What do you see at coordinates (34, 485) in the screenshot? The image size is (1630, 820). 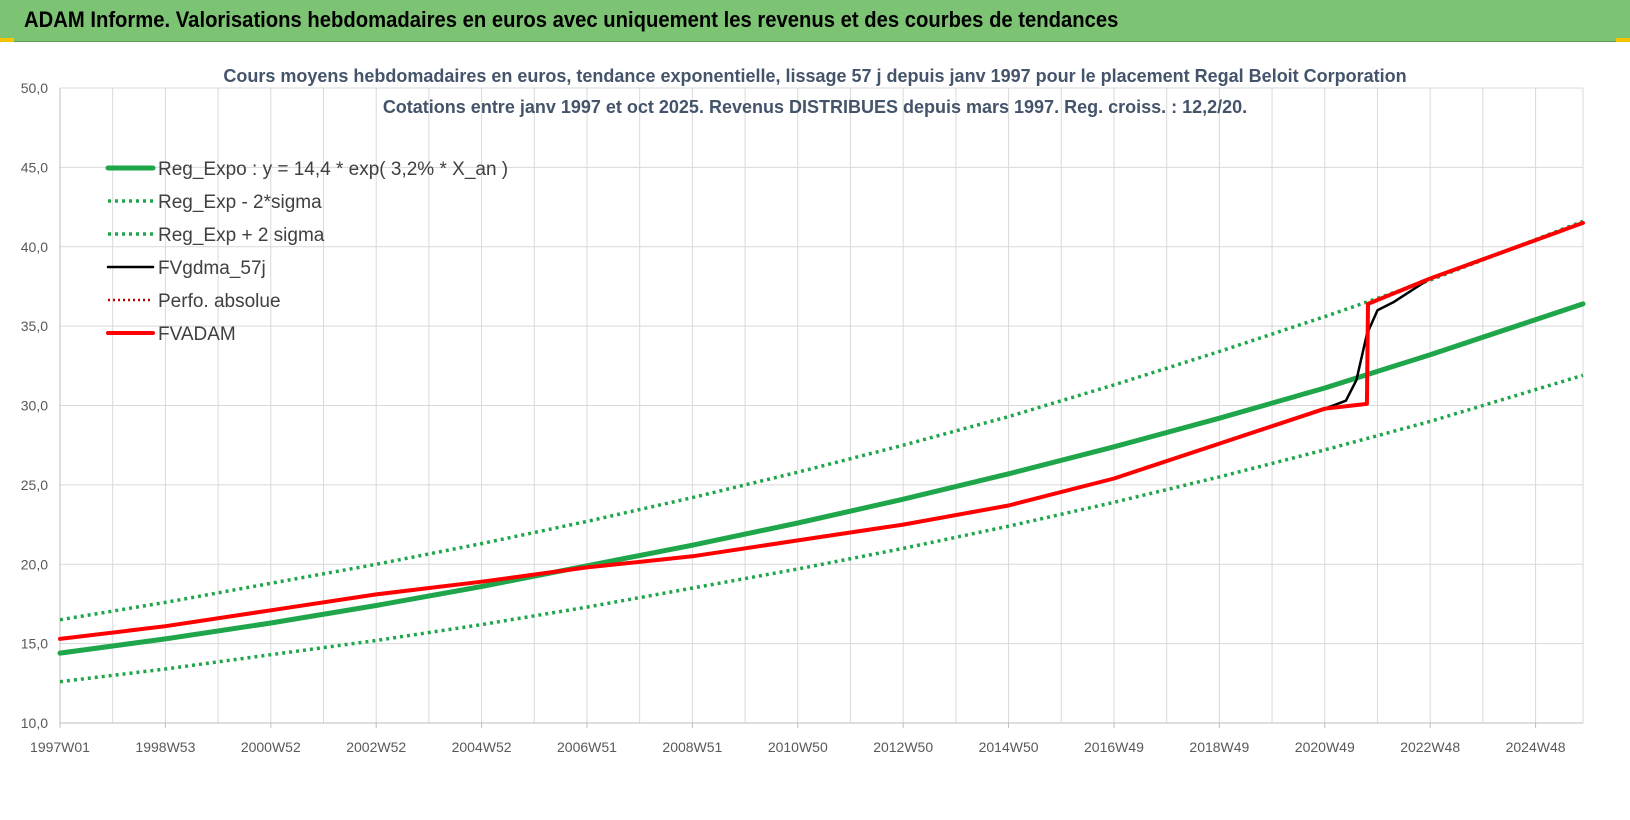 I see `y-tick-label: 25,0` at bounding box center [34, 485].